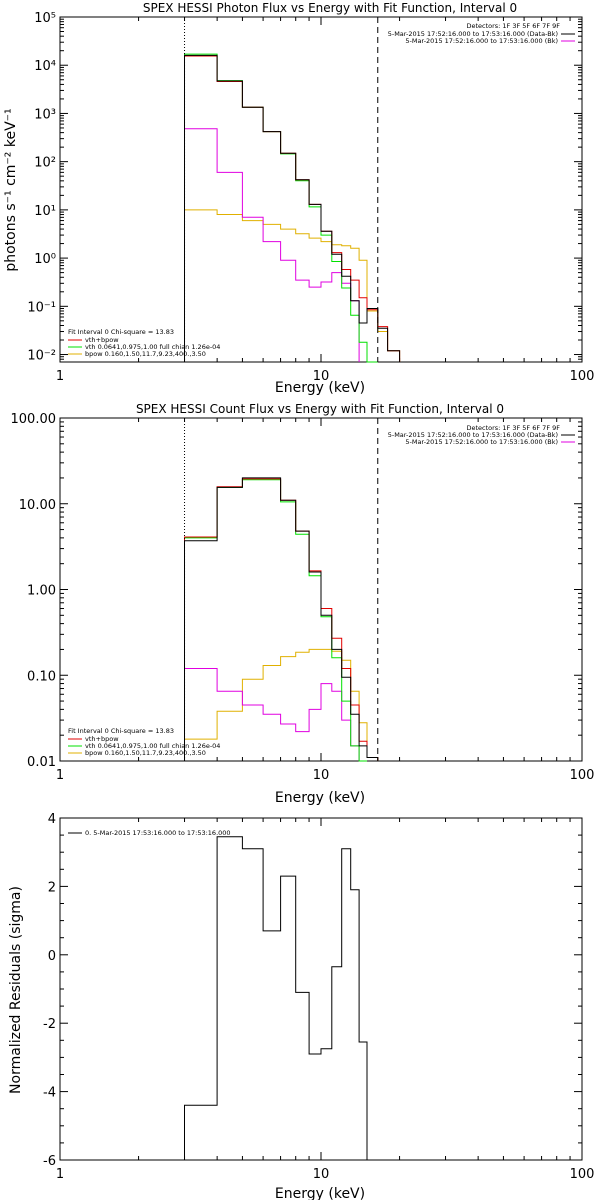  What do you see at coordinates (49, 1024) in the screenshot?
I see `y-tick-label: -2` at bounding box center [49, 1024].